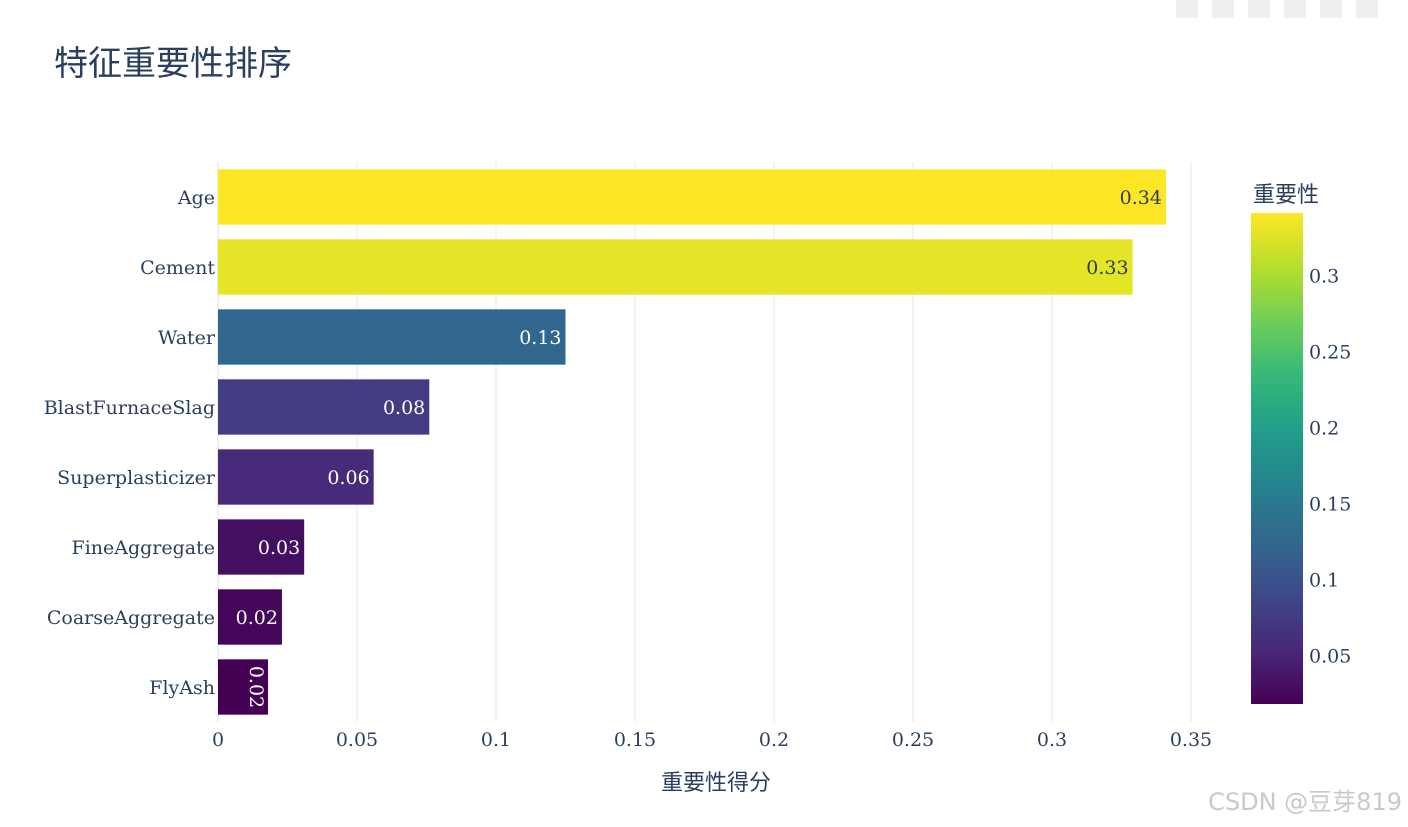 The width and height of the screenshot is (1408, 827). Describe the element at coordinates (1324, 580) in the screenshot. I see `colorbar-tick-label: 0.1` at that location.